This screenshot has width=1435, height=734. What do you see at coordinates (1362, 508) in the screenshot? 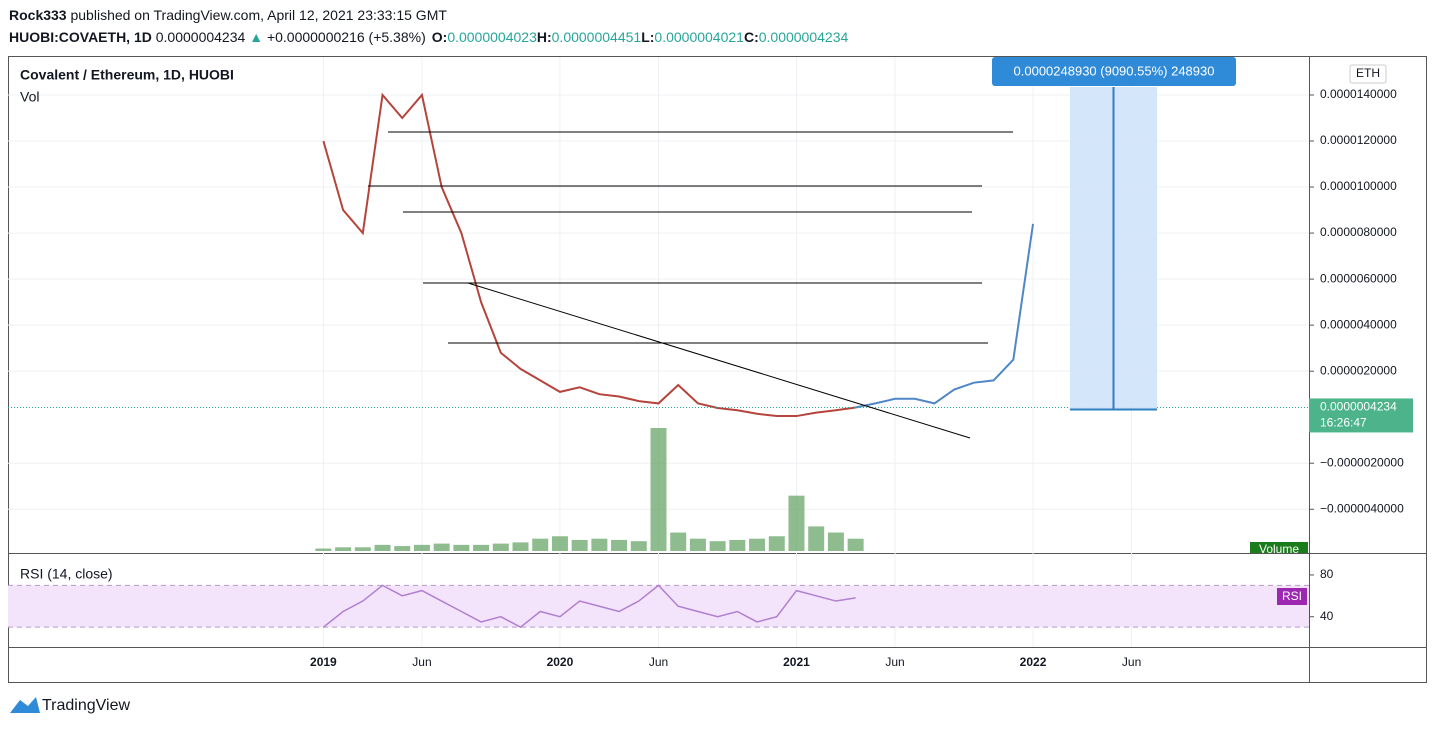
I see `y-tick-label: −0.0000040000` at bounding box center [1362, 508].